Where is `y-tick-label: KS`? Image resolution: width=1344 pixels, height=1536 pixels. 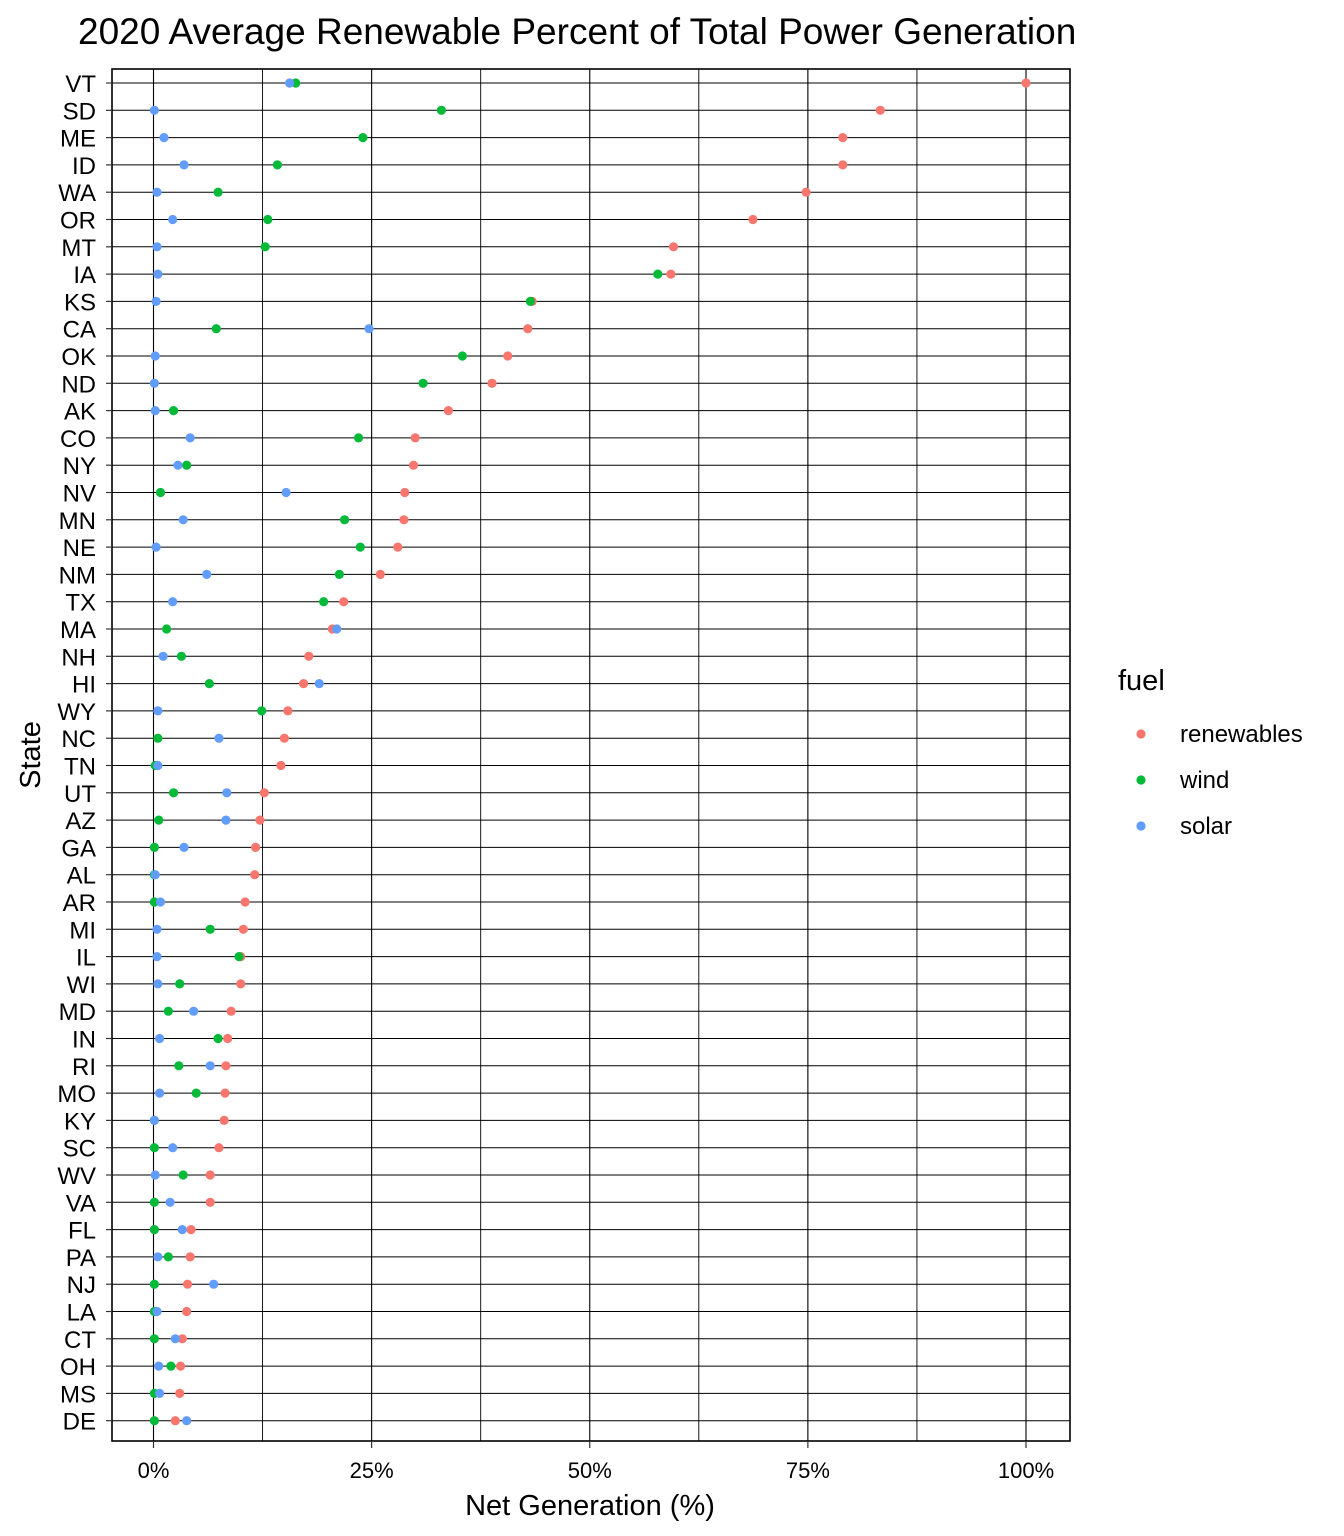 y-tick-label: KS is located at coordinates (80, 302).